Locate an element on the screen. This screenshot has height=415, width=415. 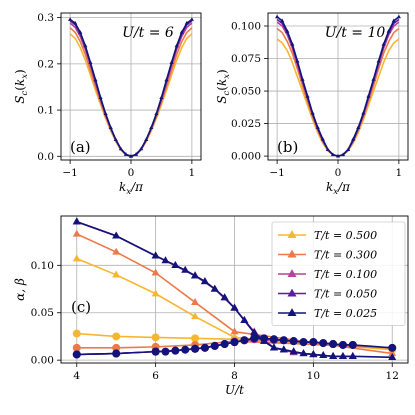
series-group is located at coordinates (131, 87).